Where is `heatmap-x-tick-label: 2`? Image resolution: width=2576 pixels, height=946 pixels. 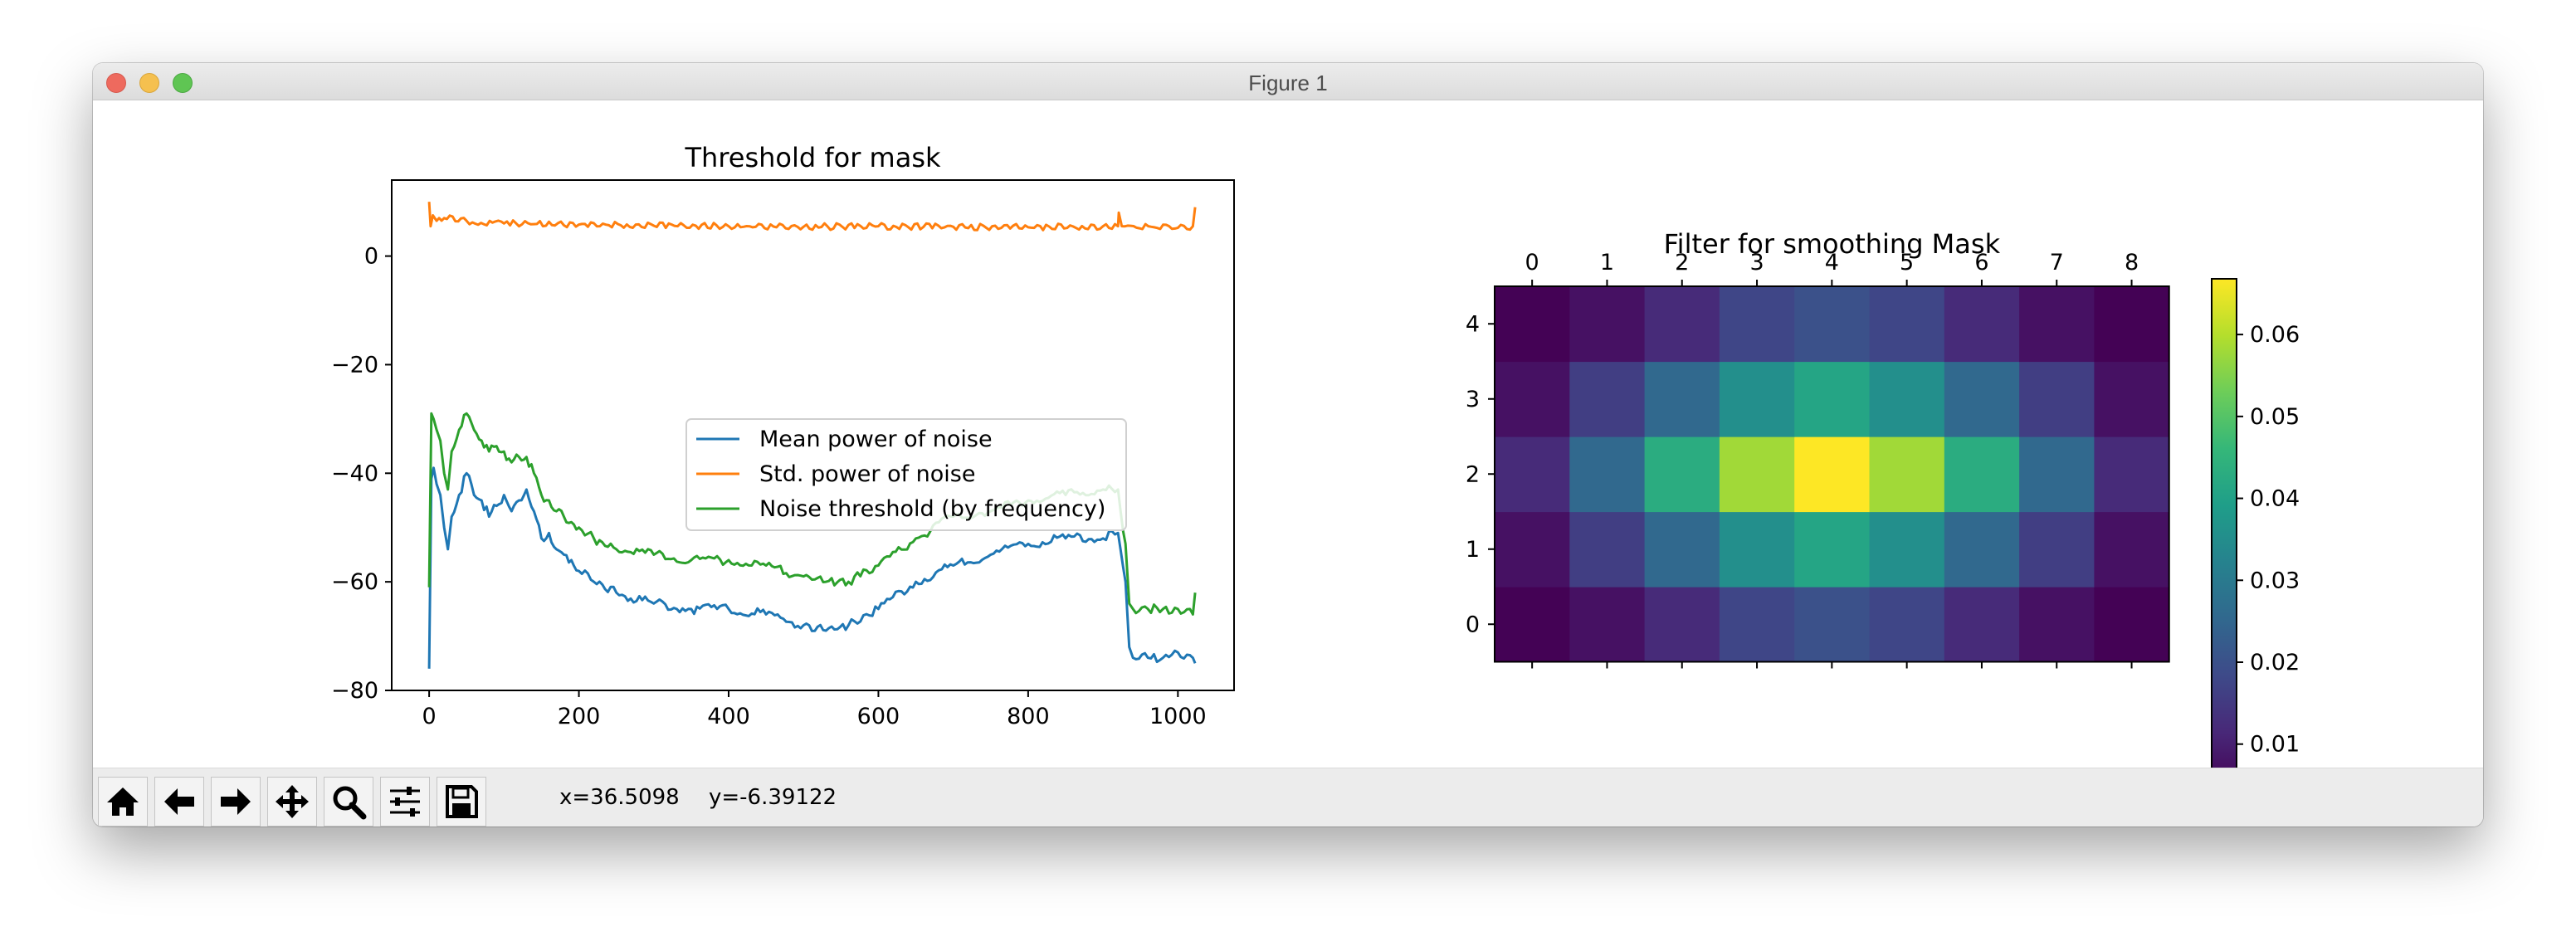 heatmap-x-tick-label: 2 is located at coordinates (1682, 263).